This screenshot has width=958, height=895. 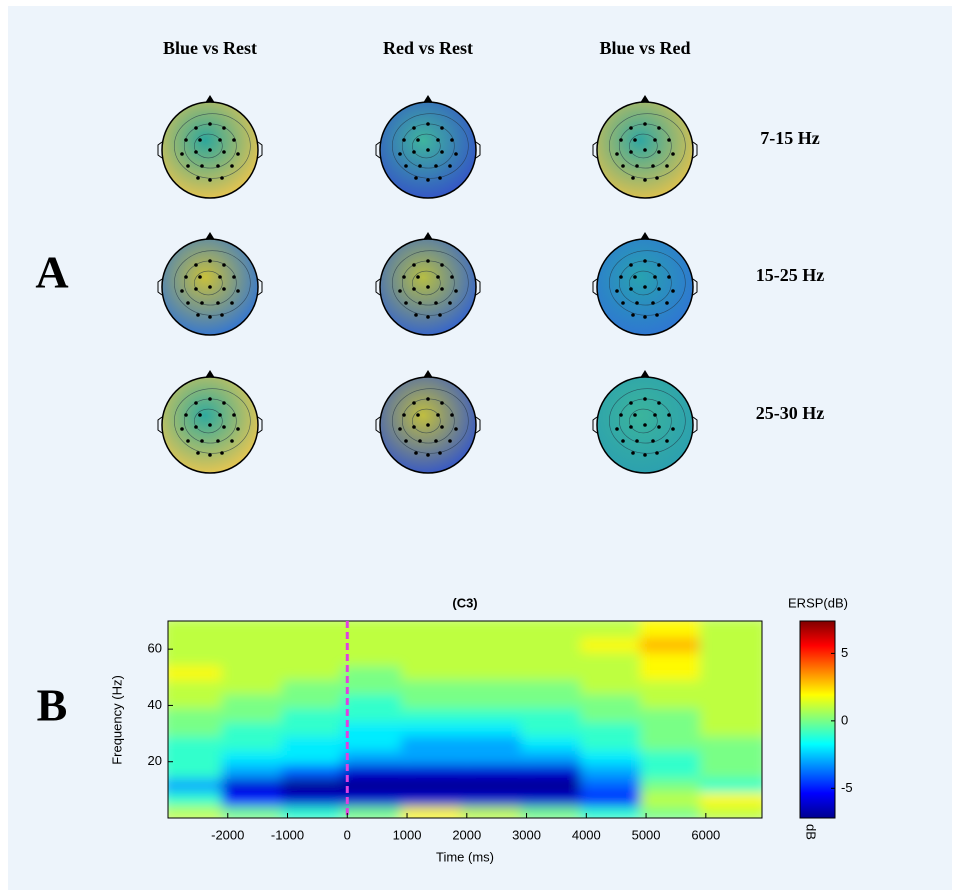 What do you see at coordinates (155, 704) in the screenshot?
I see `y-tick-label: 40` at bounding box center [155, 704].